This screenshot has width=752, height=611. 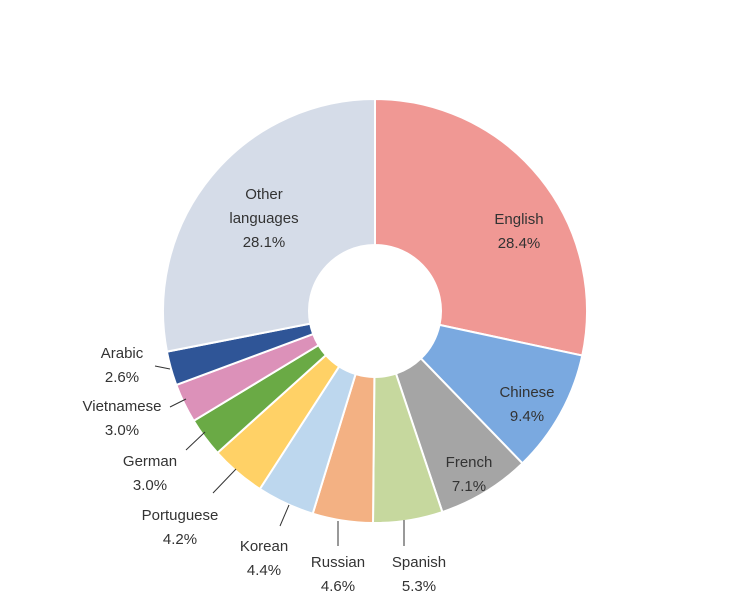 What do you see at coordinates (469, 462) in the screenshot?
I see `slice-name-french: French` at bounding box center [469, 462].